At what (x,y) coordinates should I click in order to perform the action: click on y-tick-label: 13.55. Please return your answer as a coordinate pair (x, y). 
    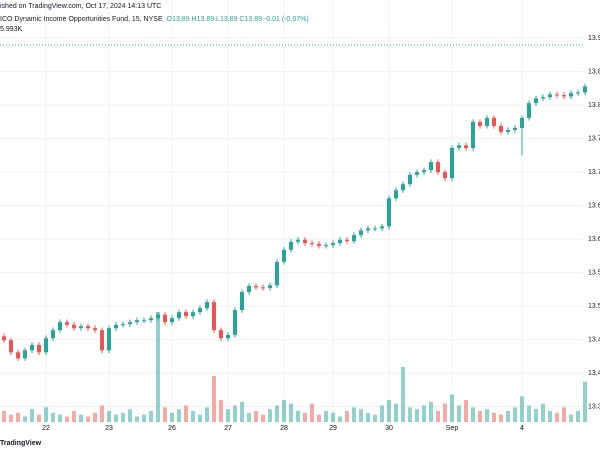
    Looking at the image, I should click on (594, 272).